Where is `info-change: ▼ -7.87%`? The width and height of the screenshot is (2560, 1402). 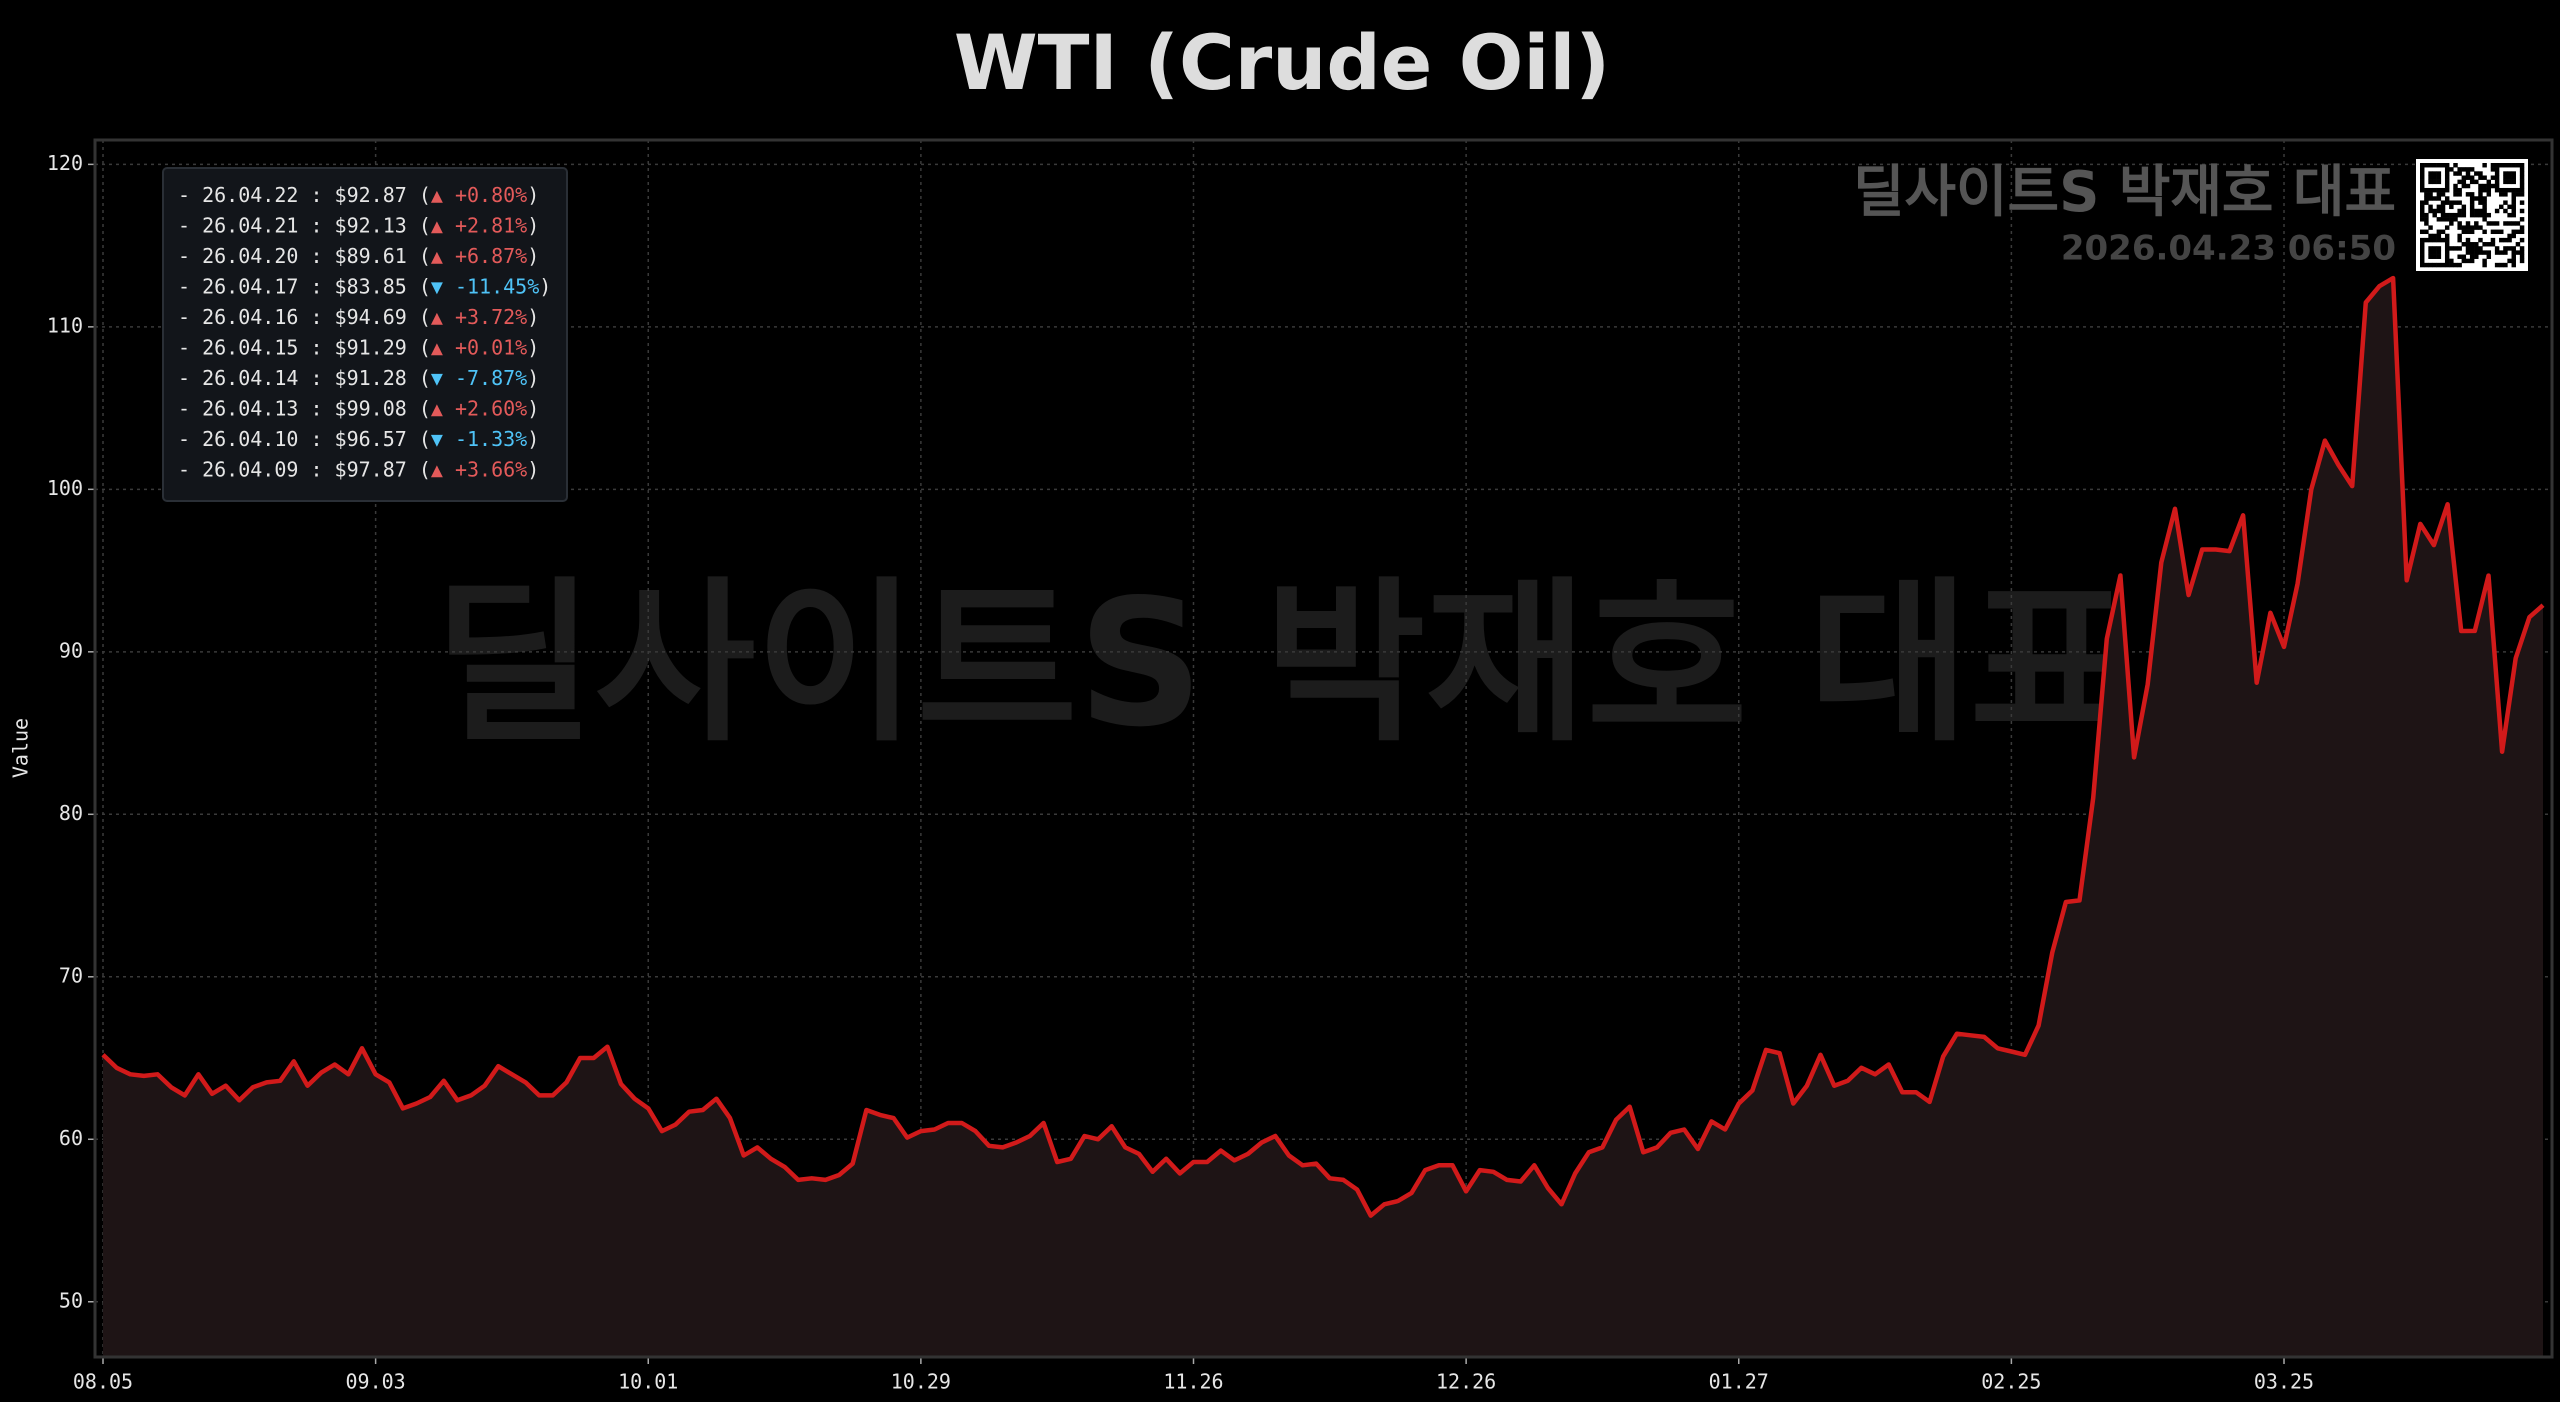
info-change: ▼ -7.87% is located at coordinates (479, 378).